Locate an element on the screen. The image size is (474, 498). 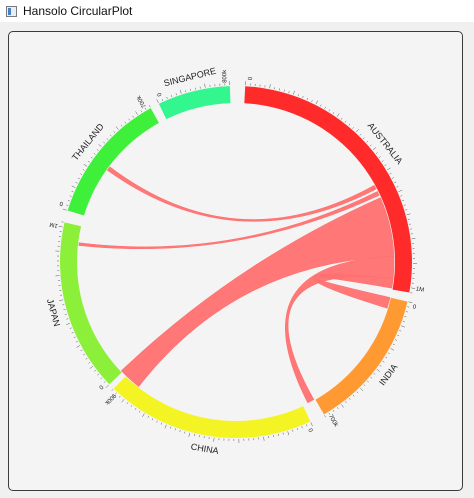
segment-arc-singapore is located at coordinates (194, 103).